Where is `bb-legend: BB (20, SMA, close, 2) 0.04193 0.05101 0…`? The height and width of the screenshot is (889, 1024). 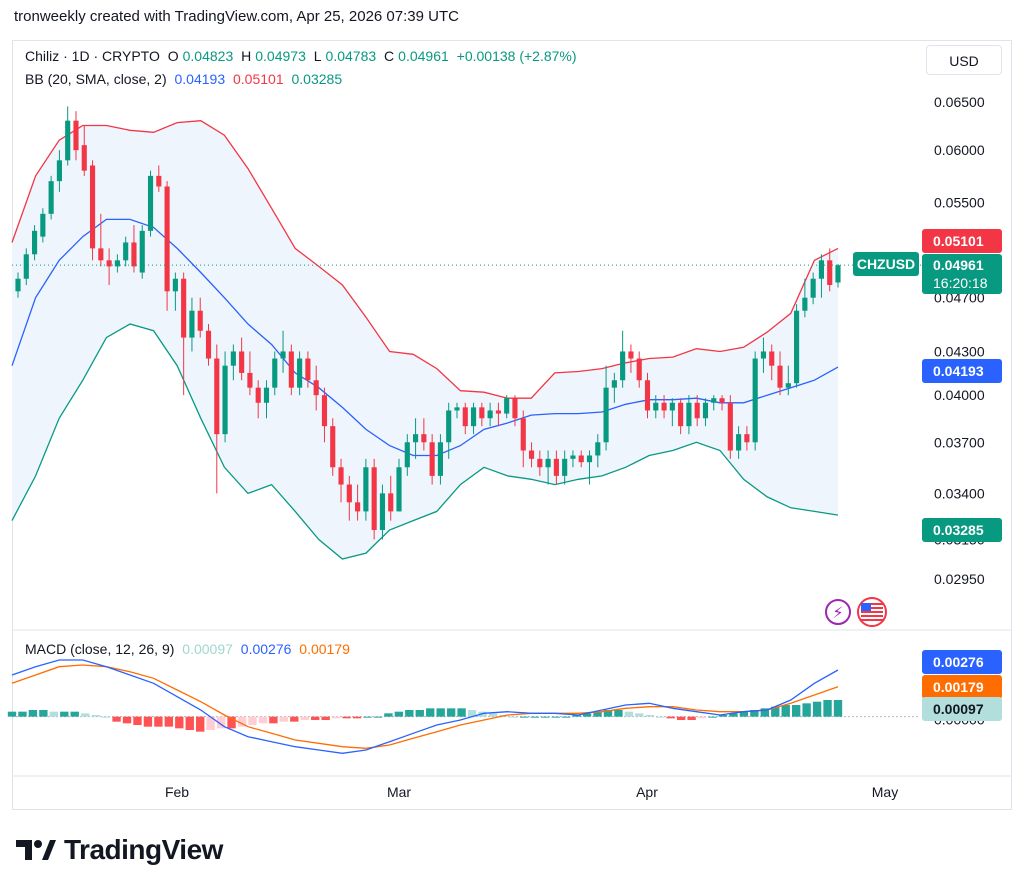 bb-legend: BB (20, SMA, close, 2) 0.04193 0.05101 0… is located at coordinates (185, 79).